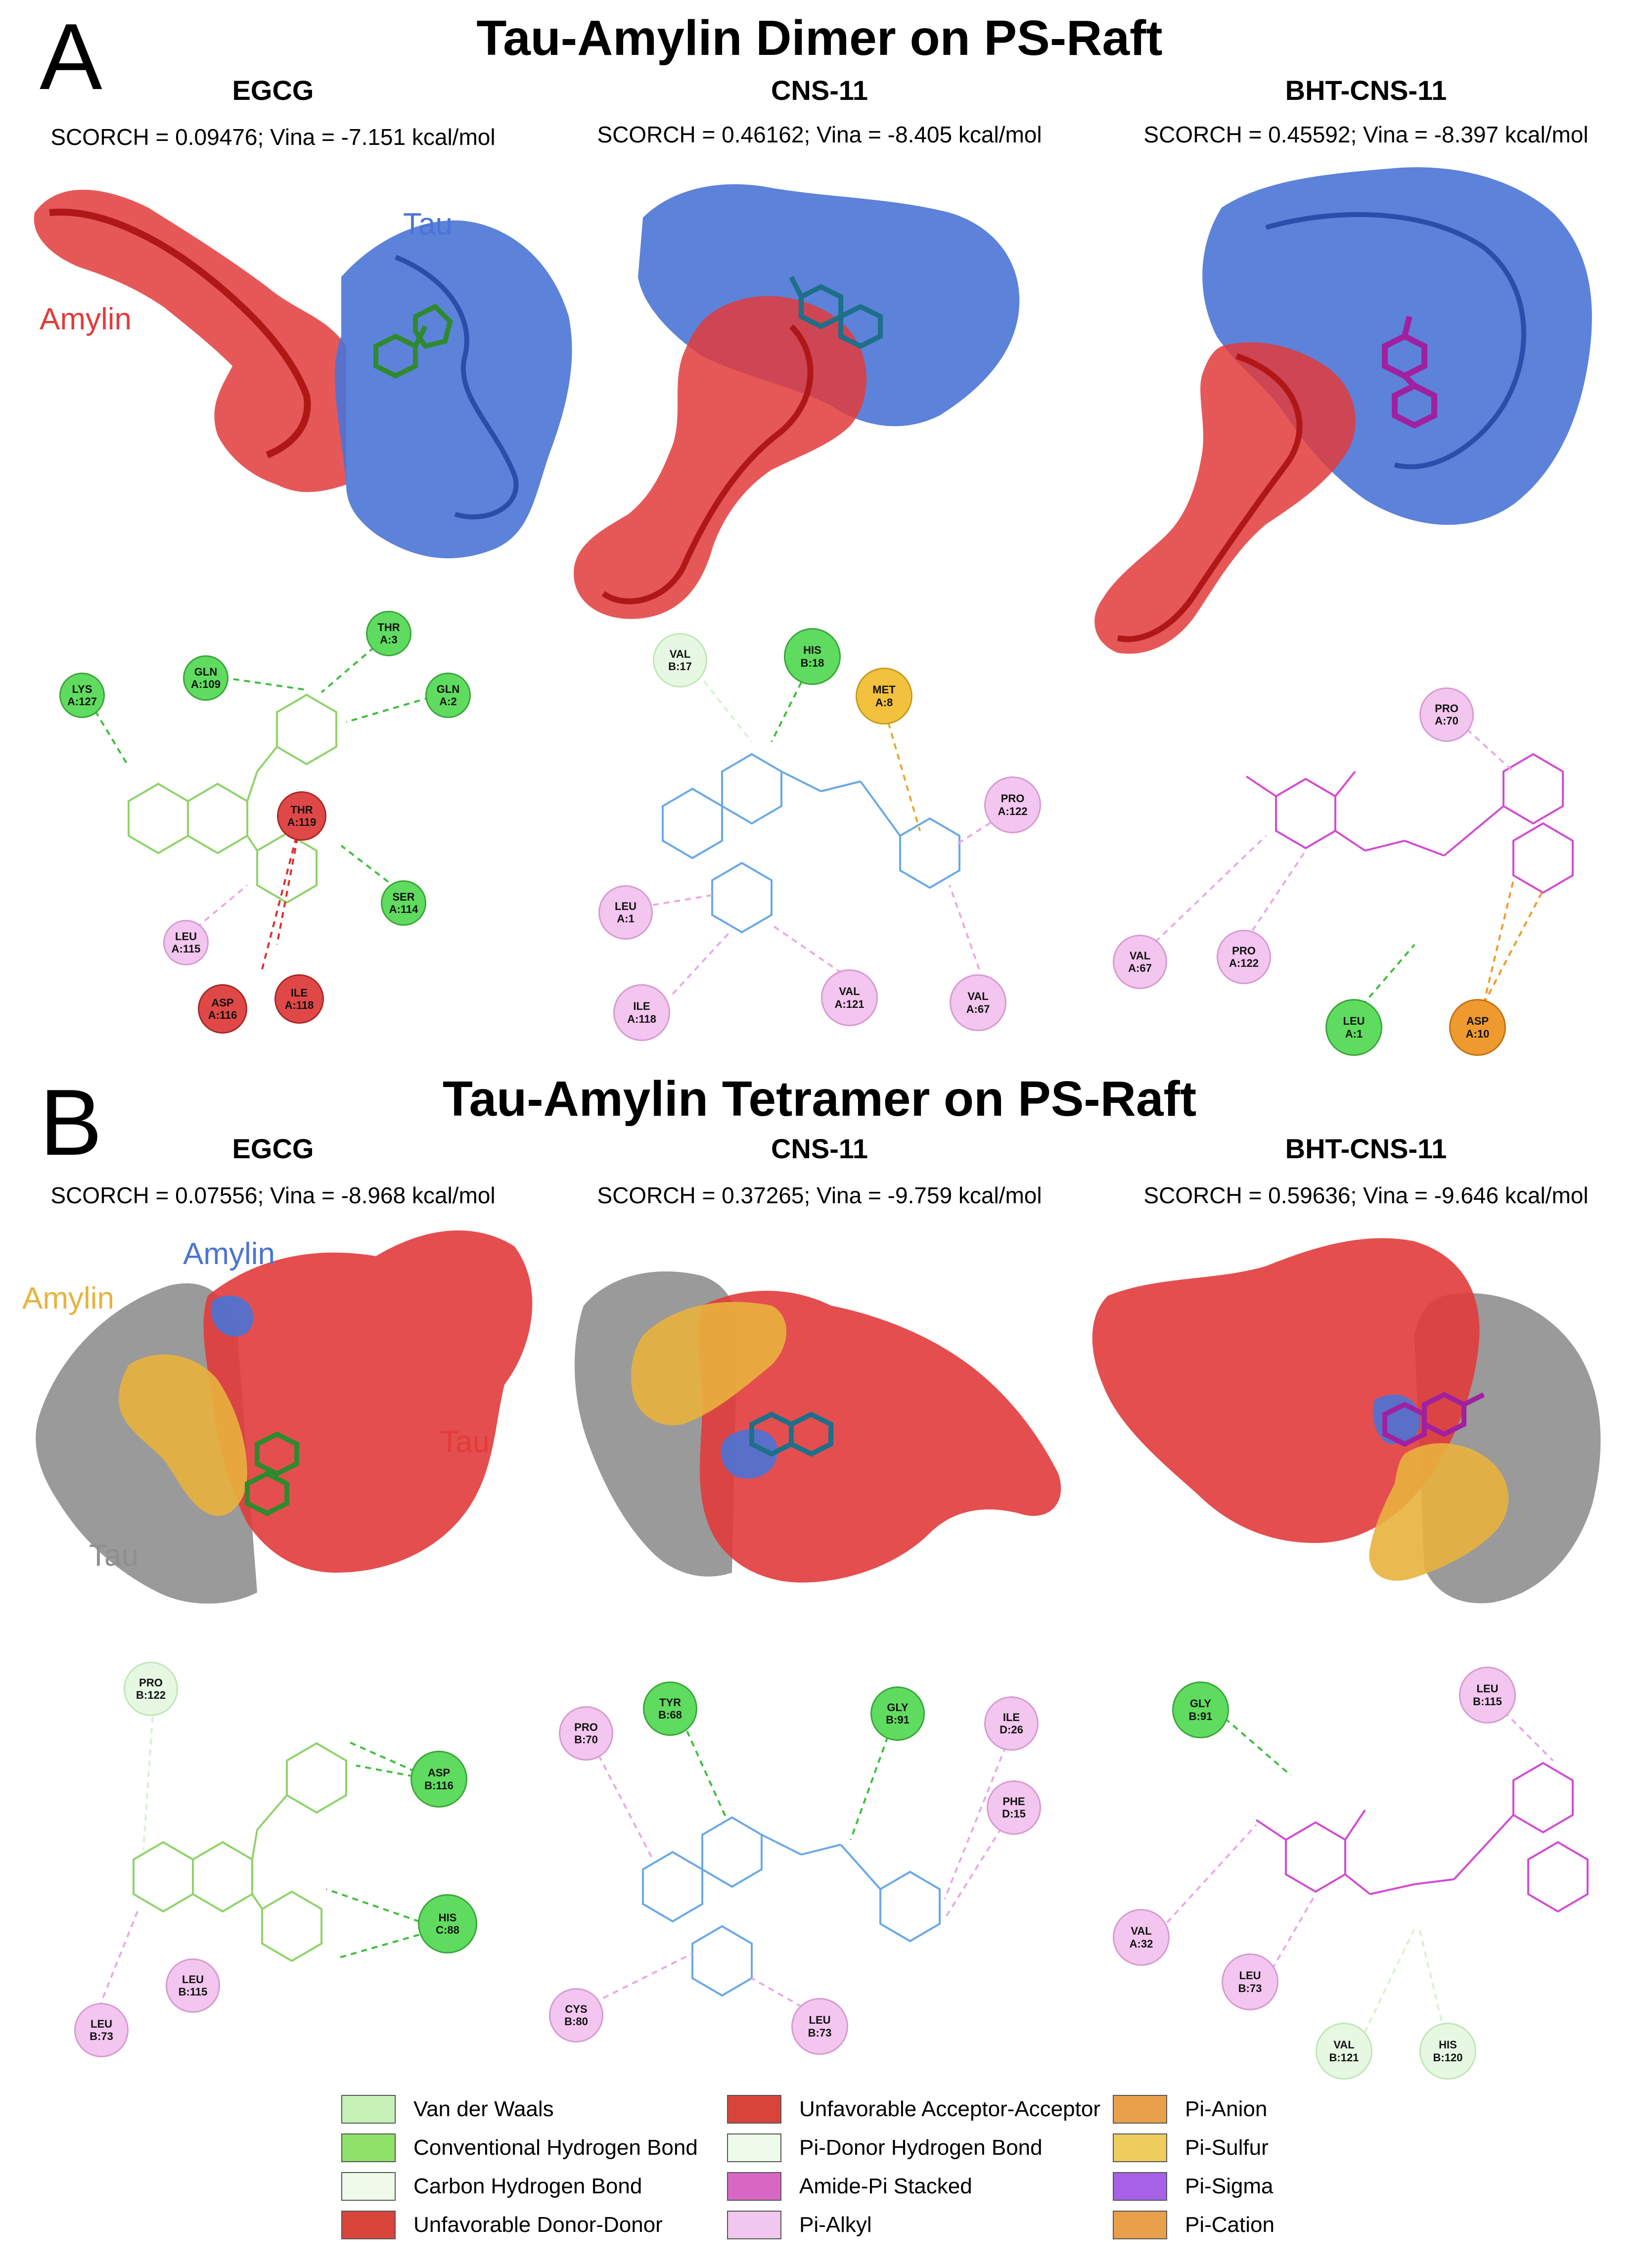 The height and width of the screenshot is (2268, 1639). Describe the element at coordinates (819, 1099) in the screenshot. I see `panel-b-title: Tau-Amylin Tetramer on PS-Raft` at that location.